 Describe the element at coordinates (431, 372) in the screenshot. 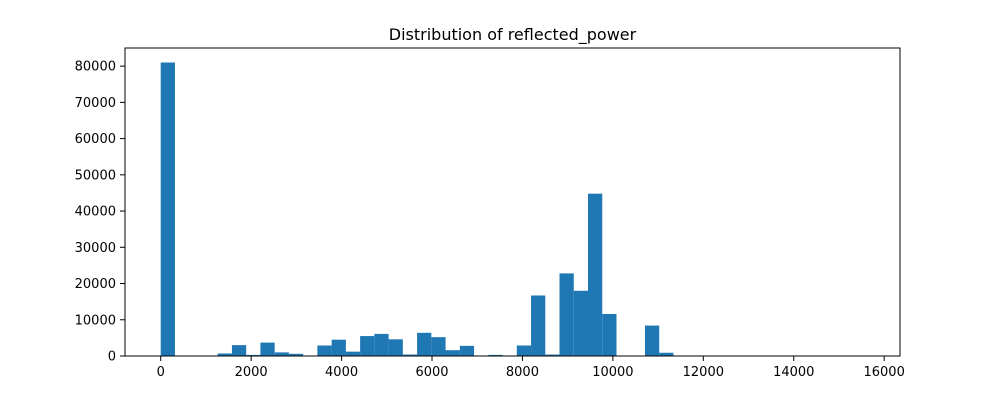

I see `x-tick-label: 6000` at that location.